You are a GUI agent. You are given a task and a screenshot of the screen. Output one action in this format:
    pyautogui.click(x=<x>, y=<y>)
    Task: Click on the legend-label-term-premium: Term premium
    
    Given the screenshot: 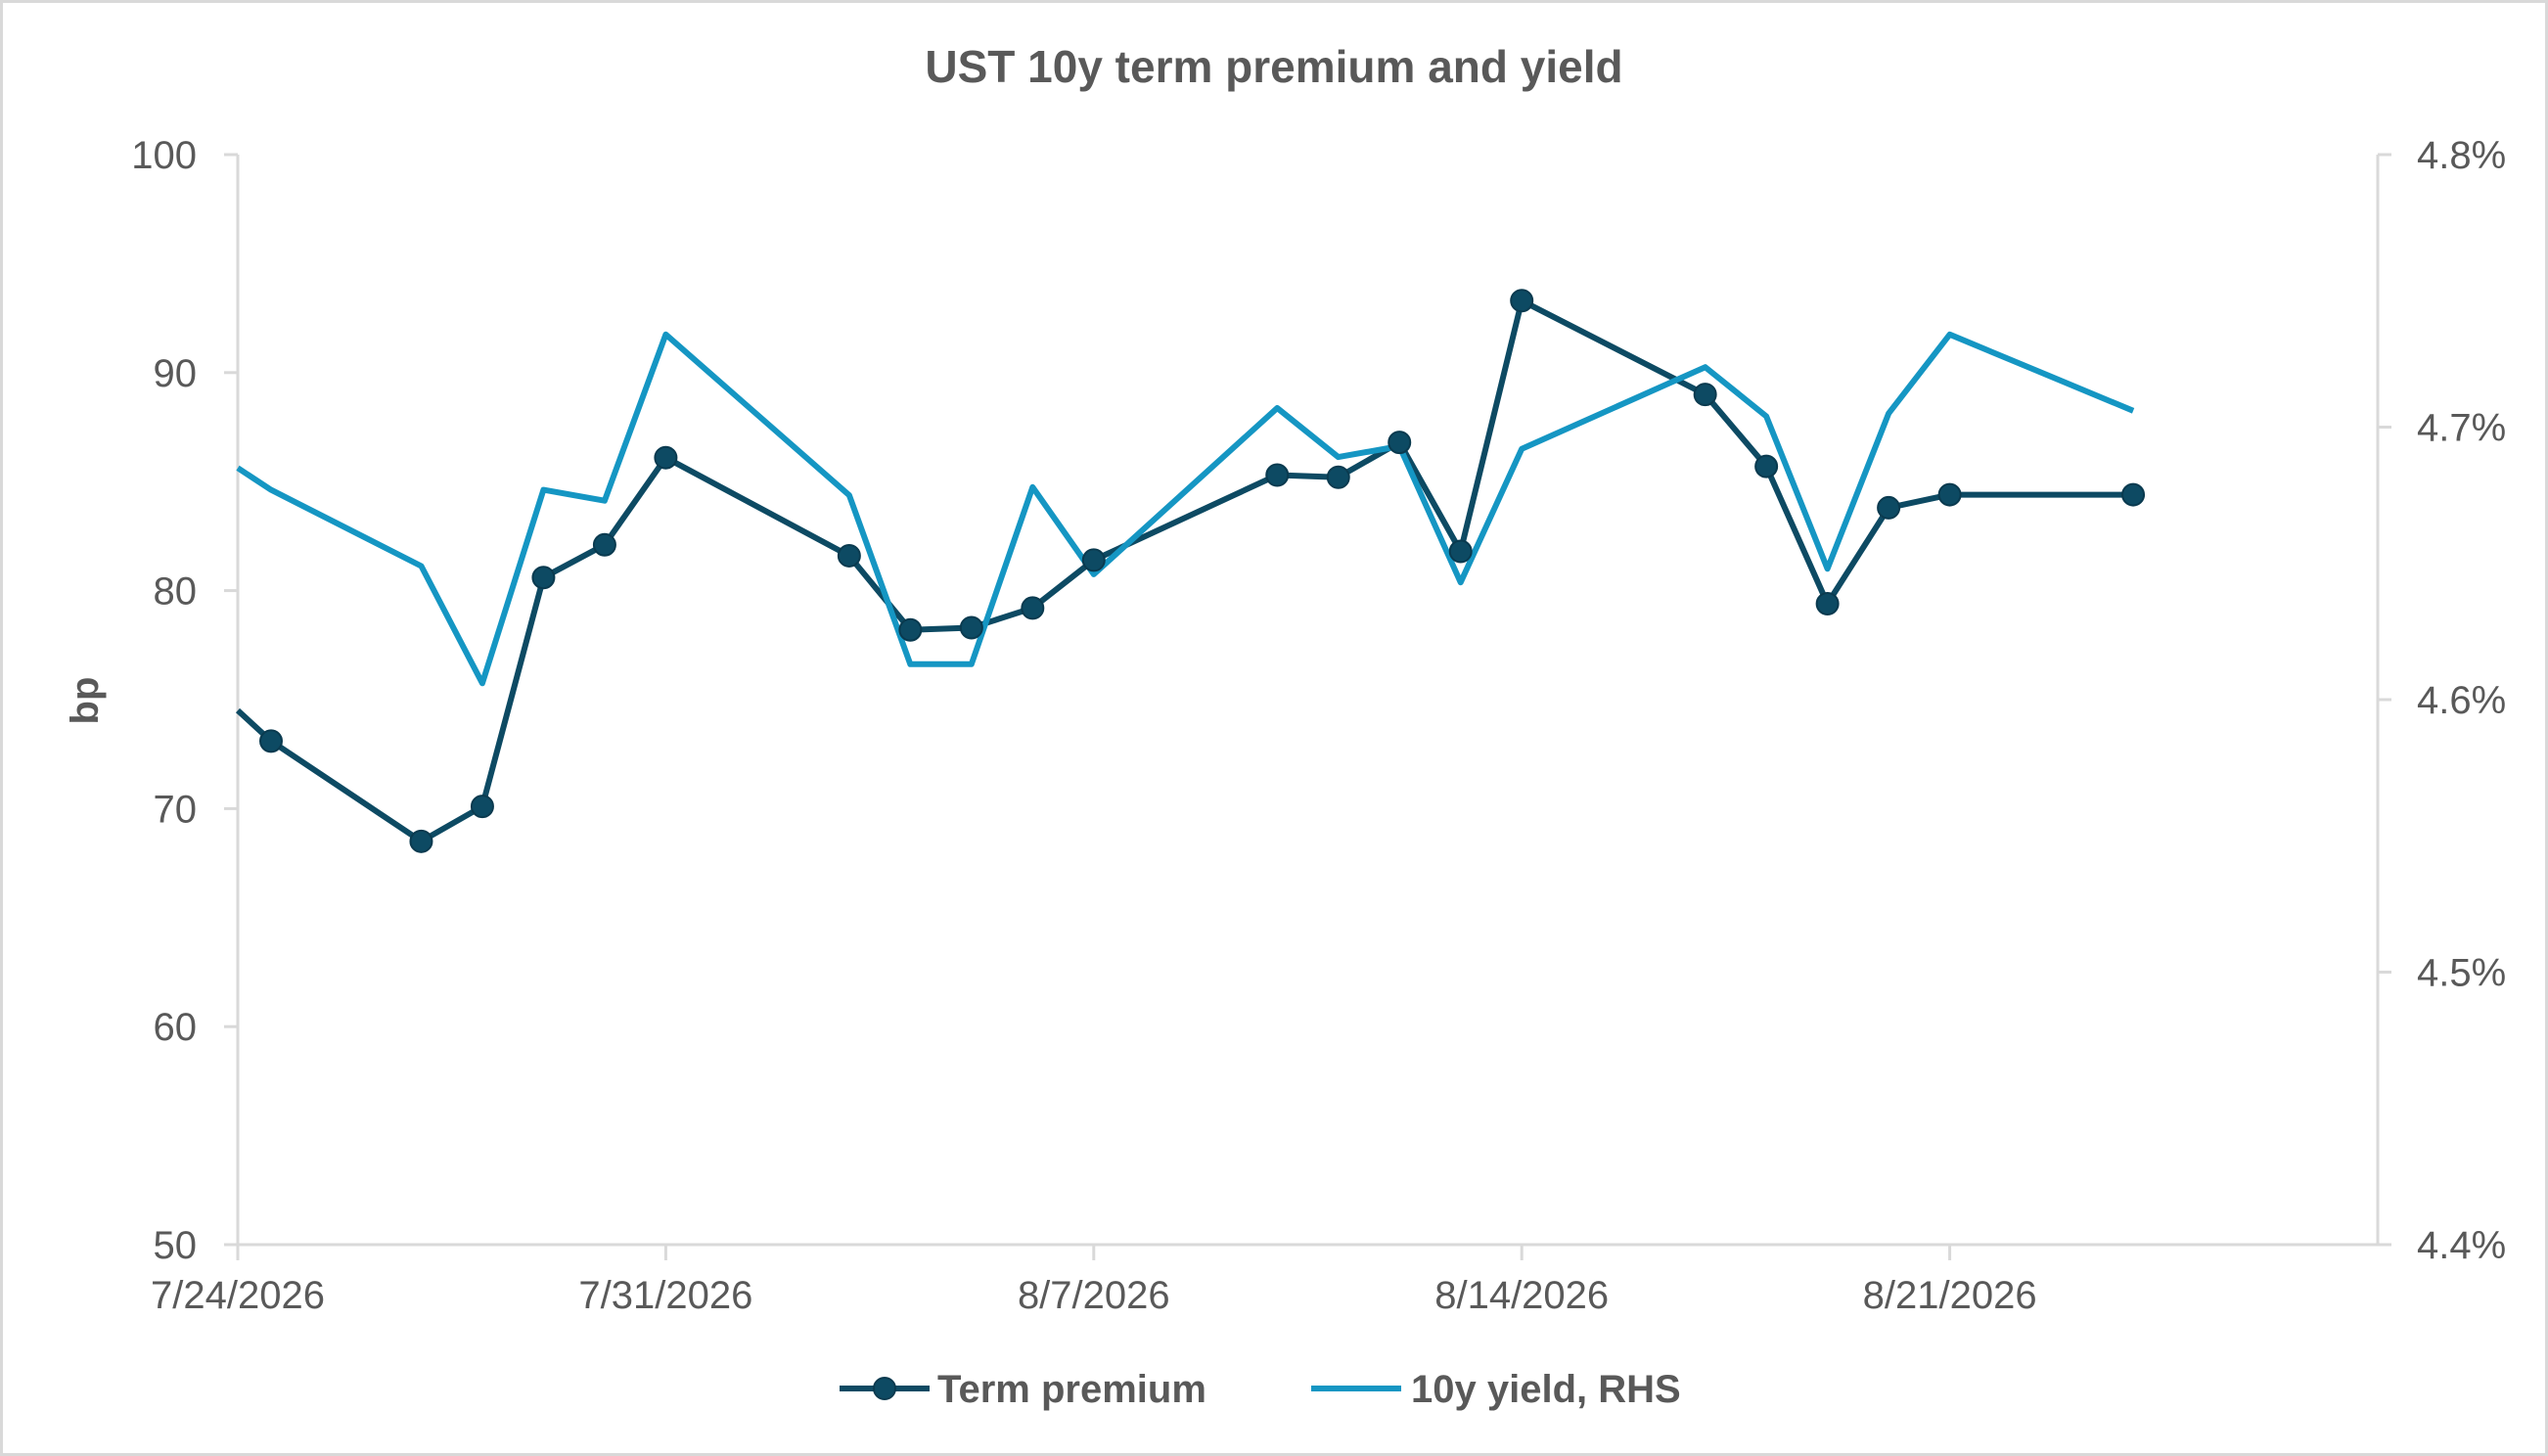 What is the action you would take?
    pyautogui.click(x=1071, y=1389)
    